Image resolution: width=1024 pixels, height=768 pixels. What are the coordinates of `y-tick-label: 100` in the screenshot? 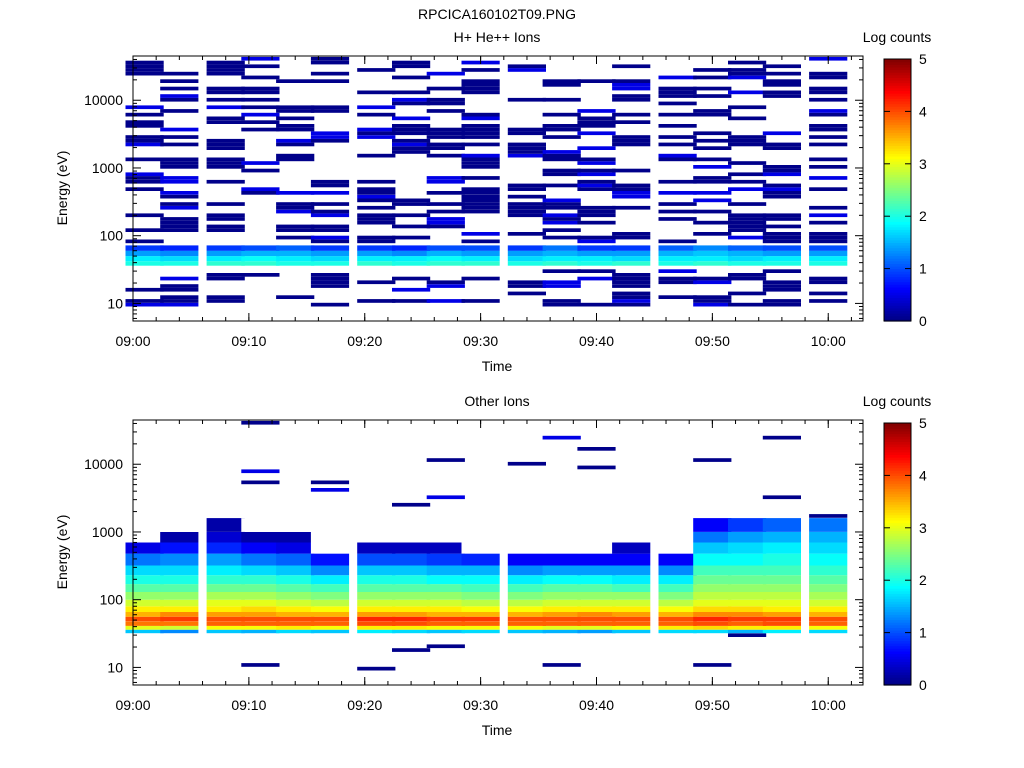 It's located at (112, 600).